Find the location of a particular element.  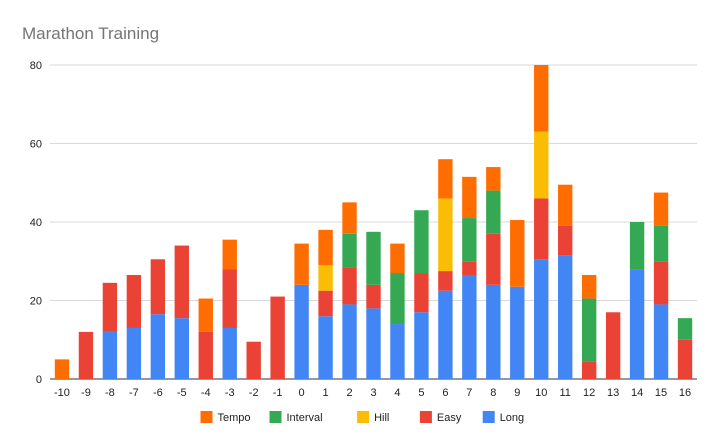

bar-easy--7 is located at coordinates (134, 301).